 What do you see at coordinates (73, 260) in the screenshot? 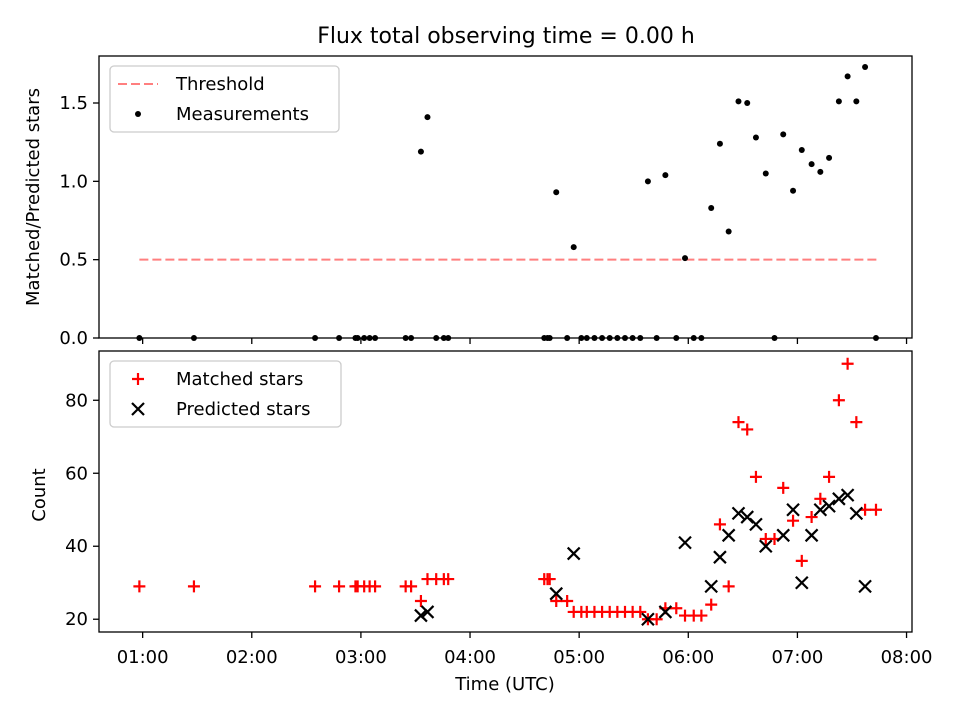
I see `top-y-tick-label: 0.5` at bounding box center [73, 260].